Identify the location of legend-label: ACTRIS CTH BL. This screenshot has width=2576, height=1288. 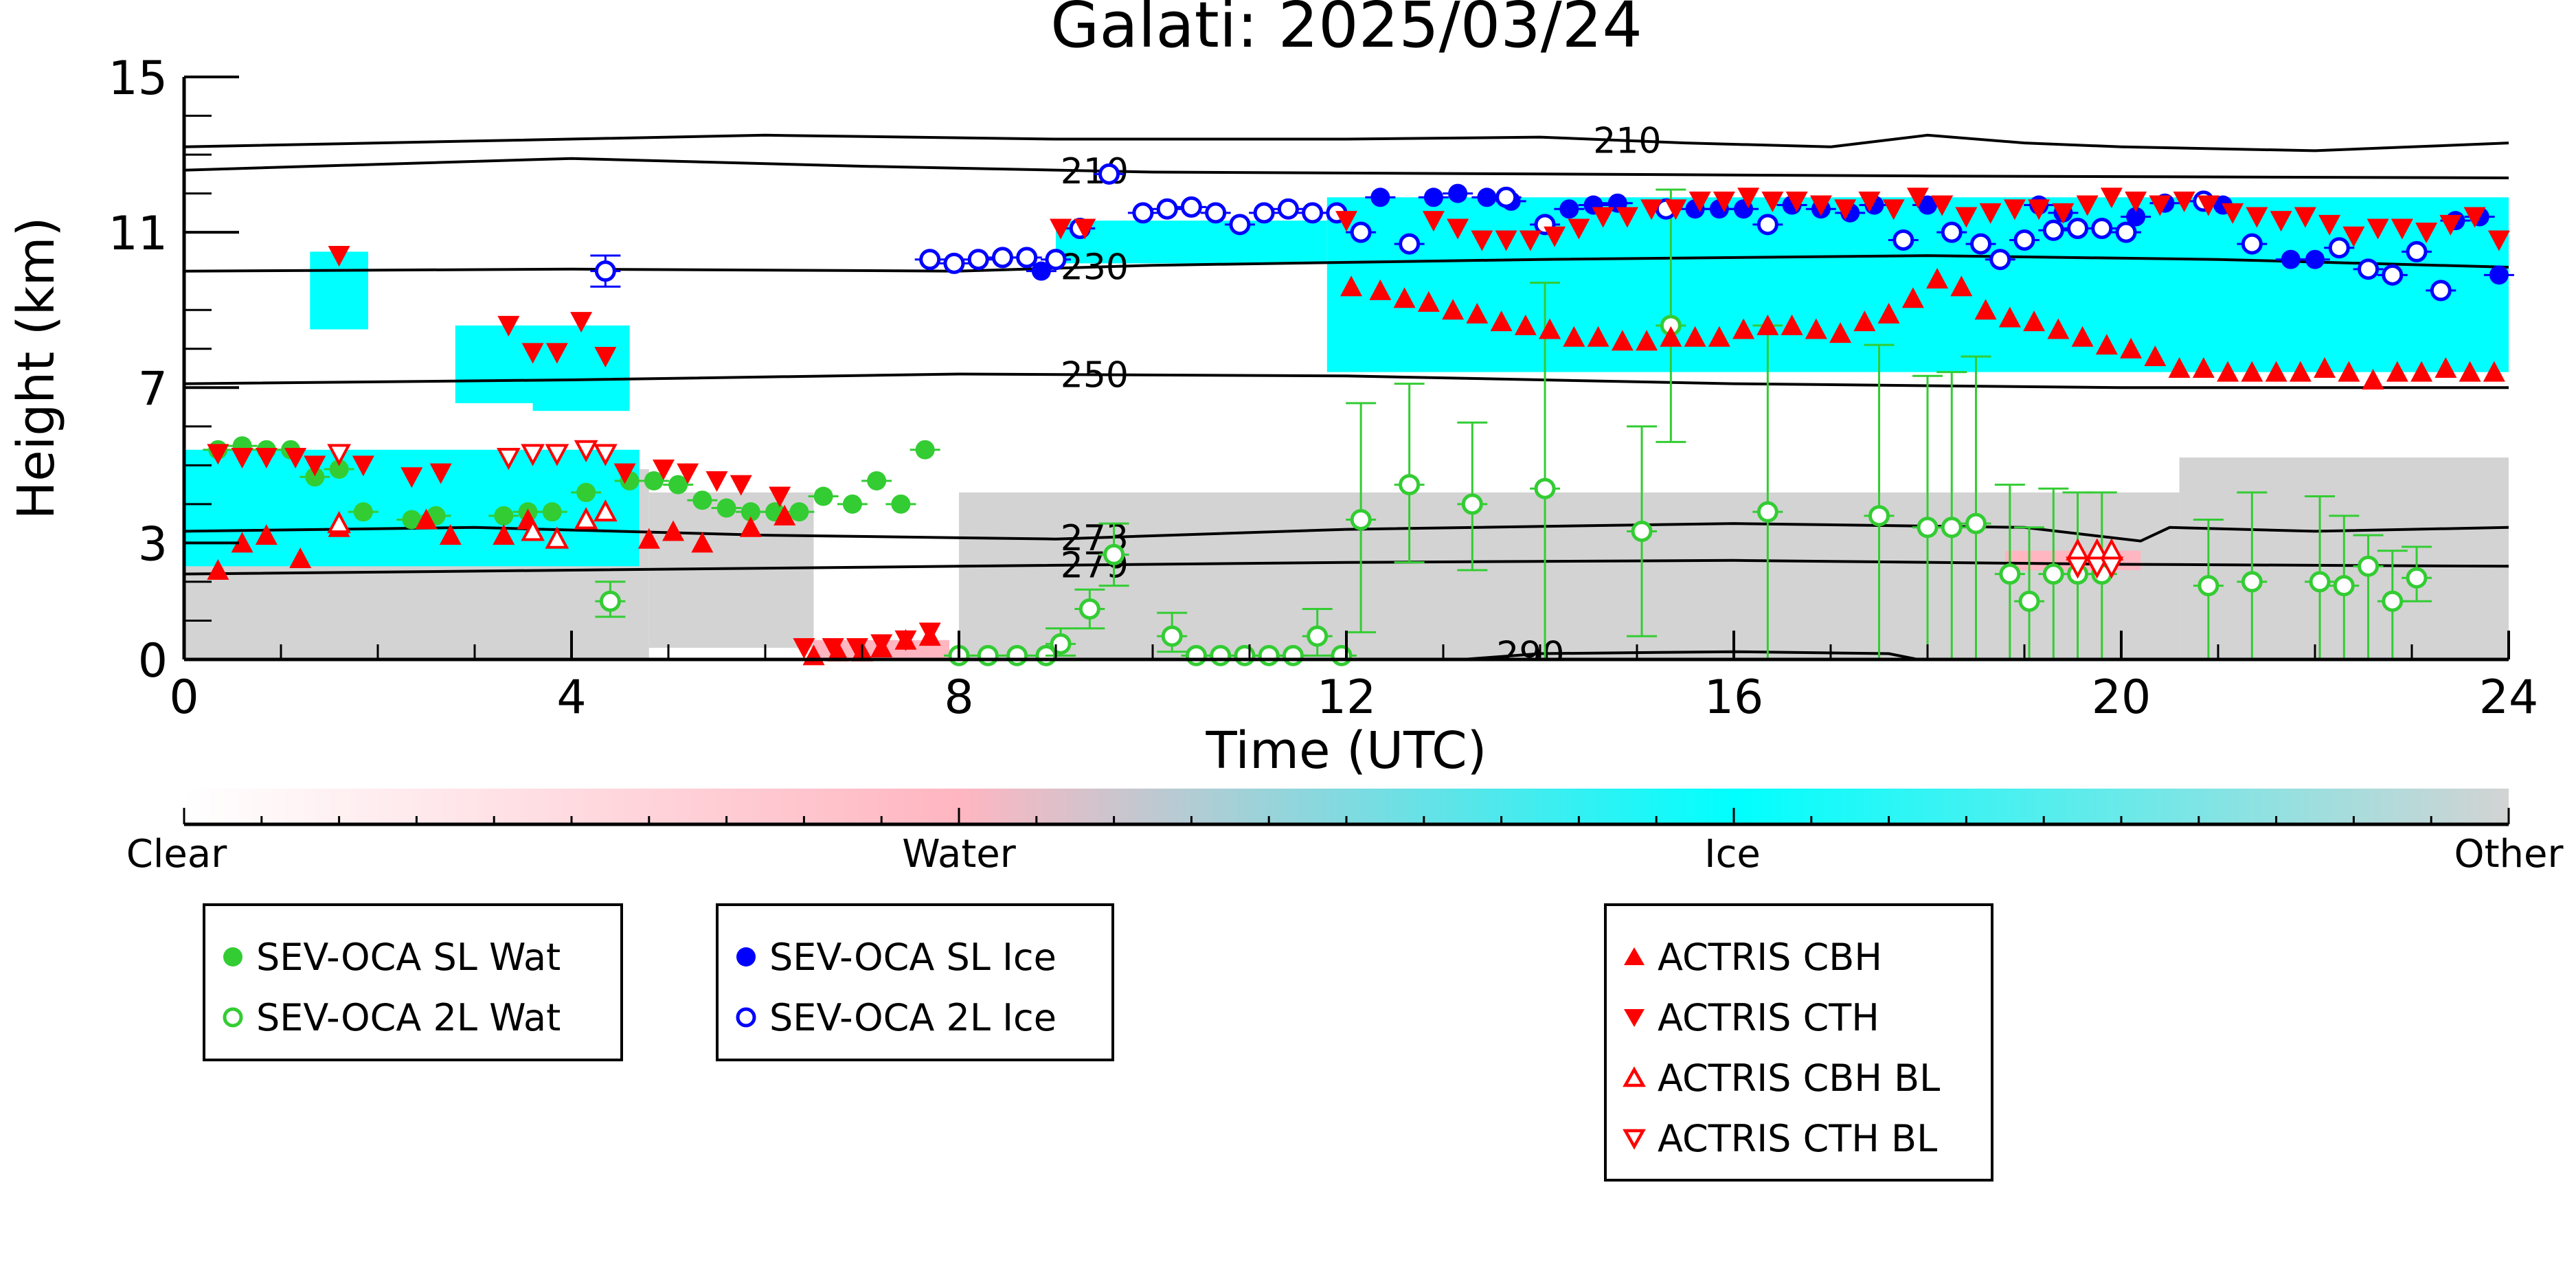
(1798, 1138).